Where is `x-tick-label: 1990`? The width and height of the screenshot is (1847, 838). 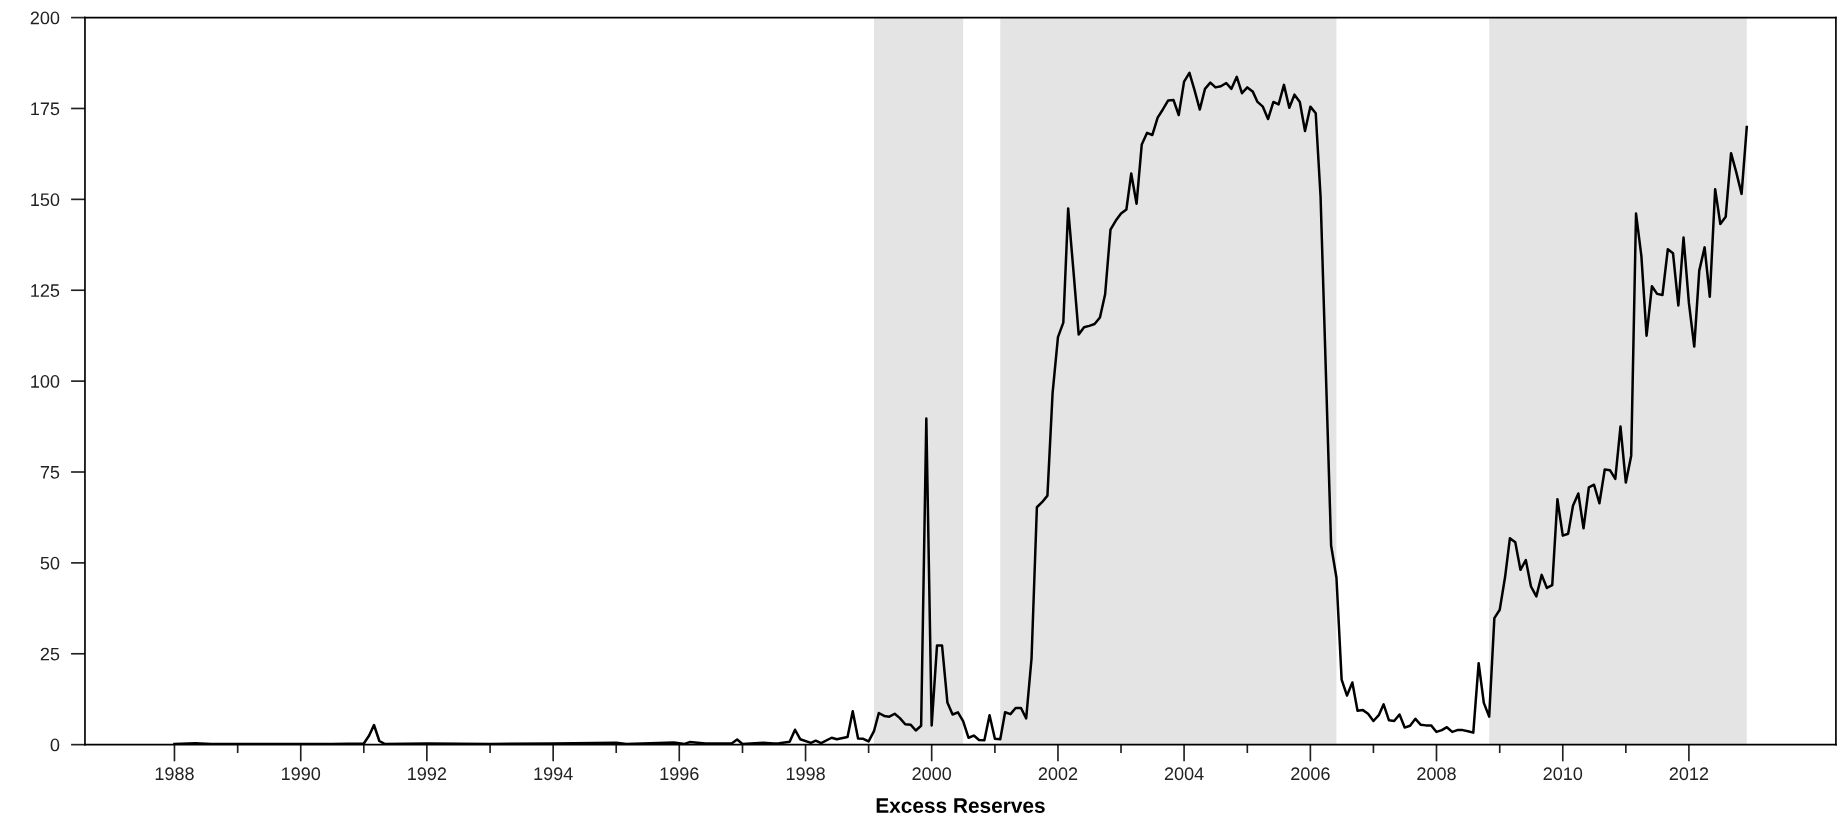
x-tick-label: 1990 is located at coordinates (301, 774).